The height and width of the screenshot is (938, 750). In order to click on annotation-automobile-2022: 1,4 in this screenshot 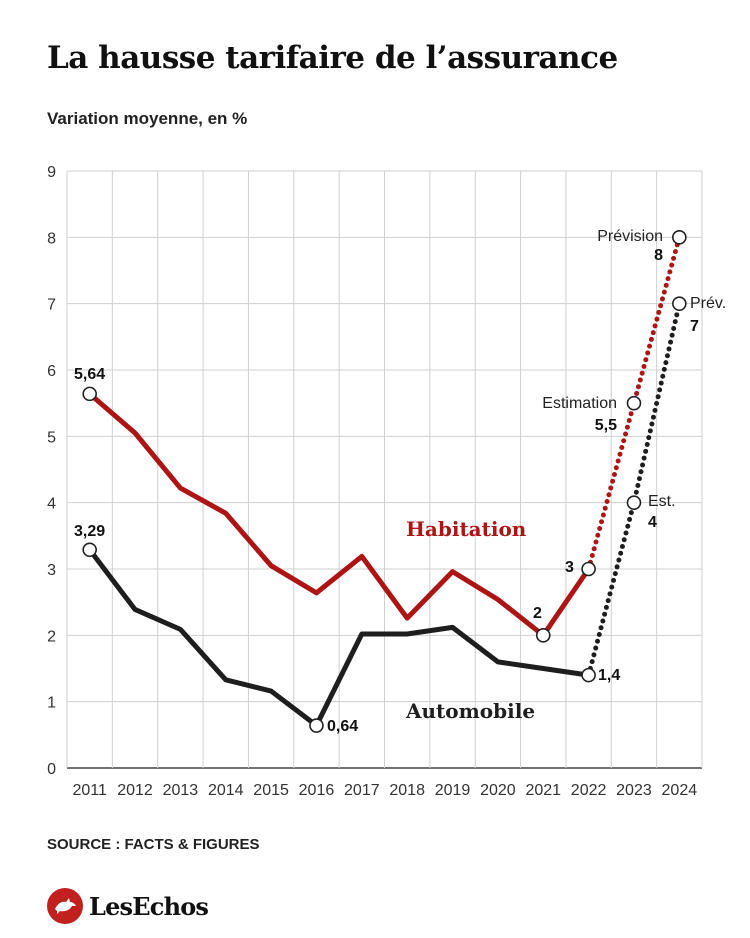, I will do `click(609, 675)`.